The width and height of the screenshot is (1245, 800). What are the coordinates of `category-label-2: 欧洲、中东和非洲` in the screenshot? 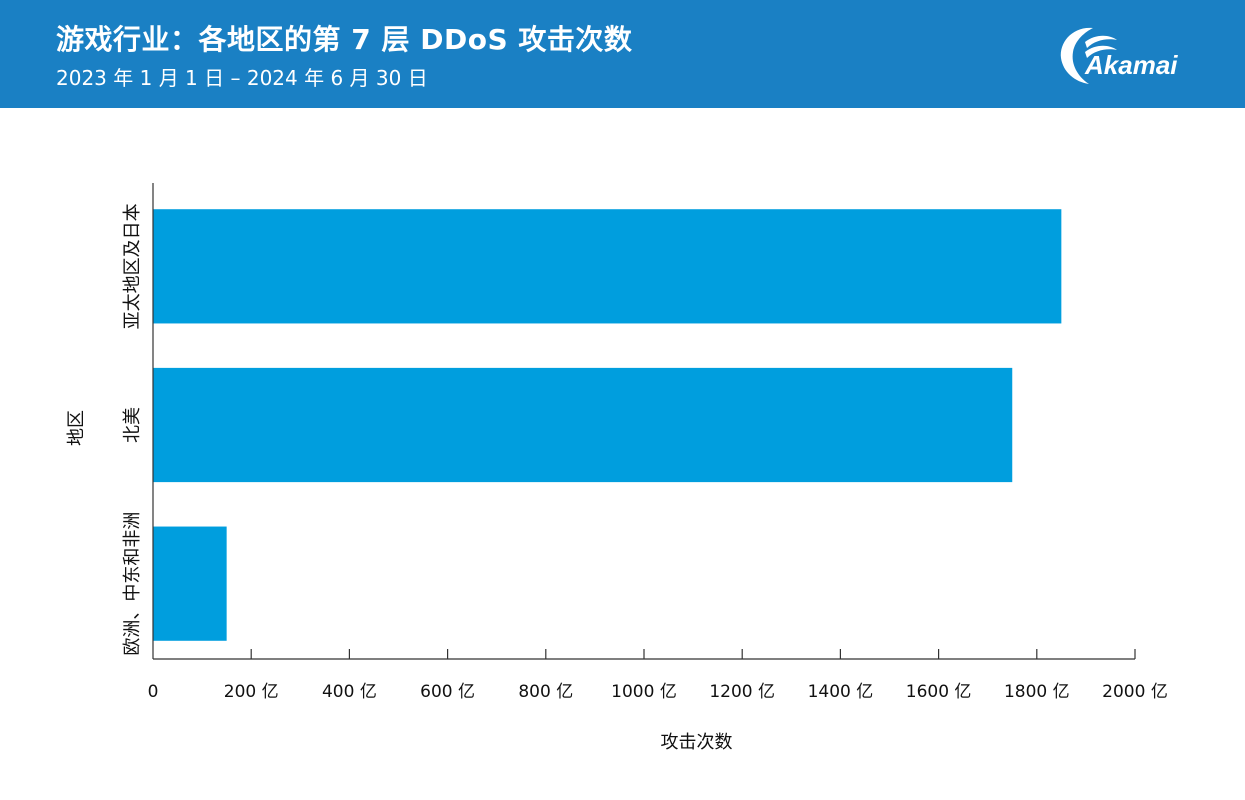 It's located at (132, 584).